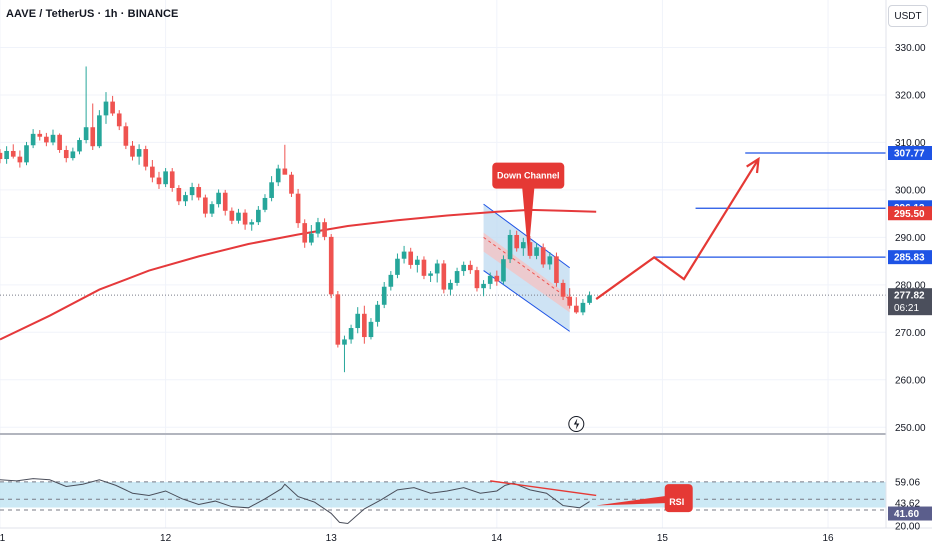  I want to click on time-tick-label: 12, so click(166, 538).